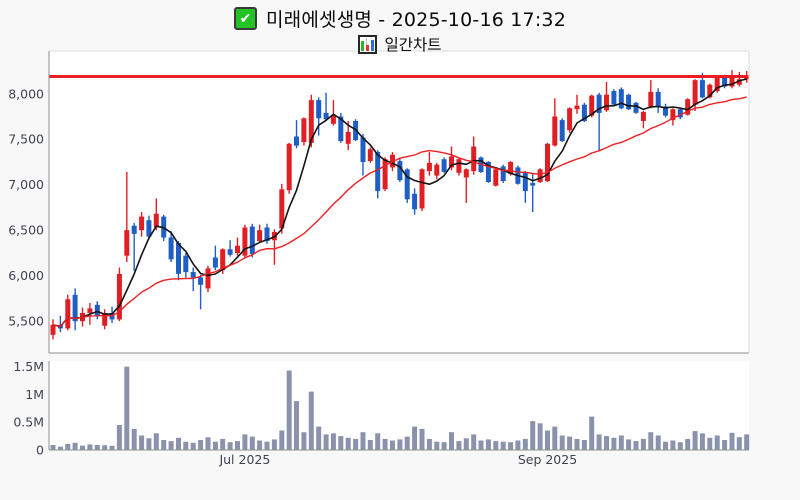 The width and height of the screenshot is (800, 500). What do you see at coordinates (547, 459) in the screenshot?
I see `x-axis-label: Sep 2025` at bounding box center [547, 459].